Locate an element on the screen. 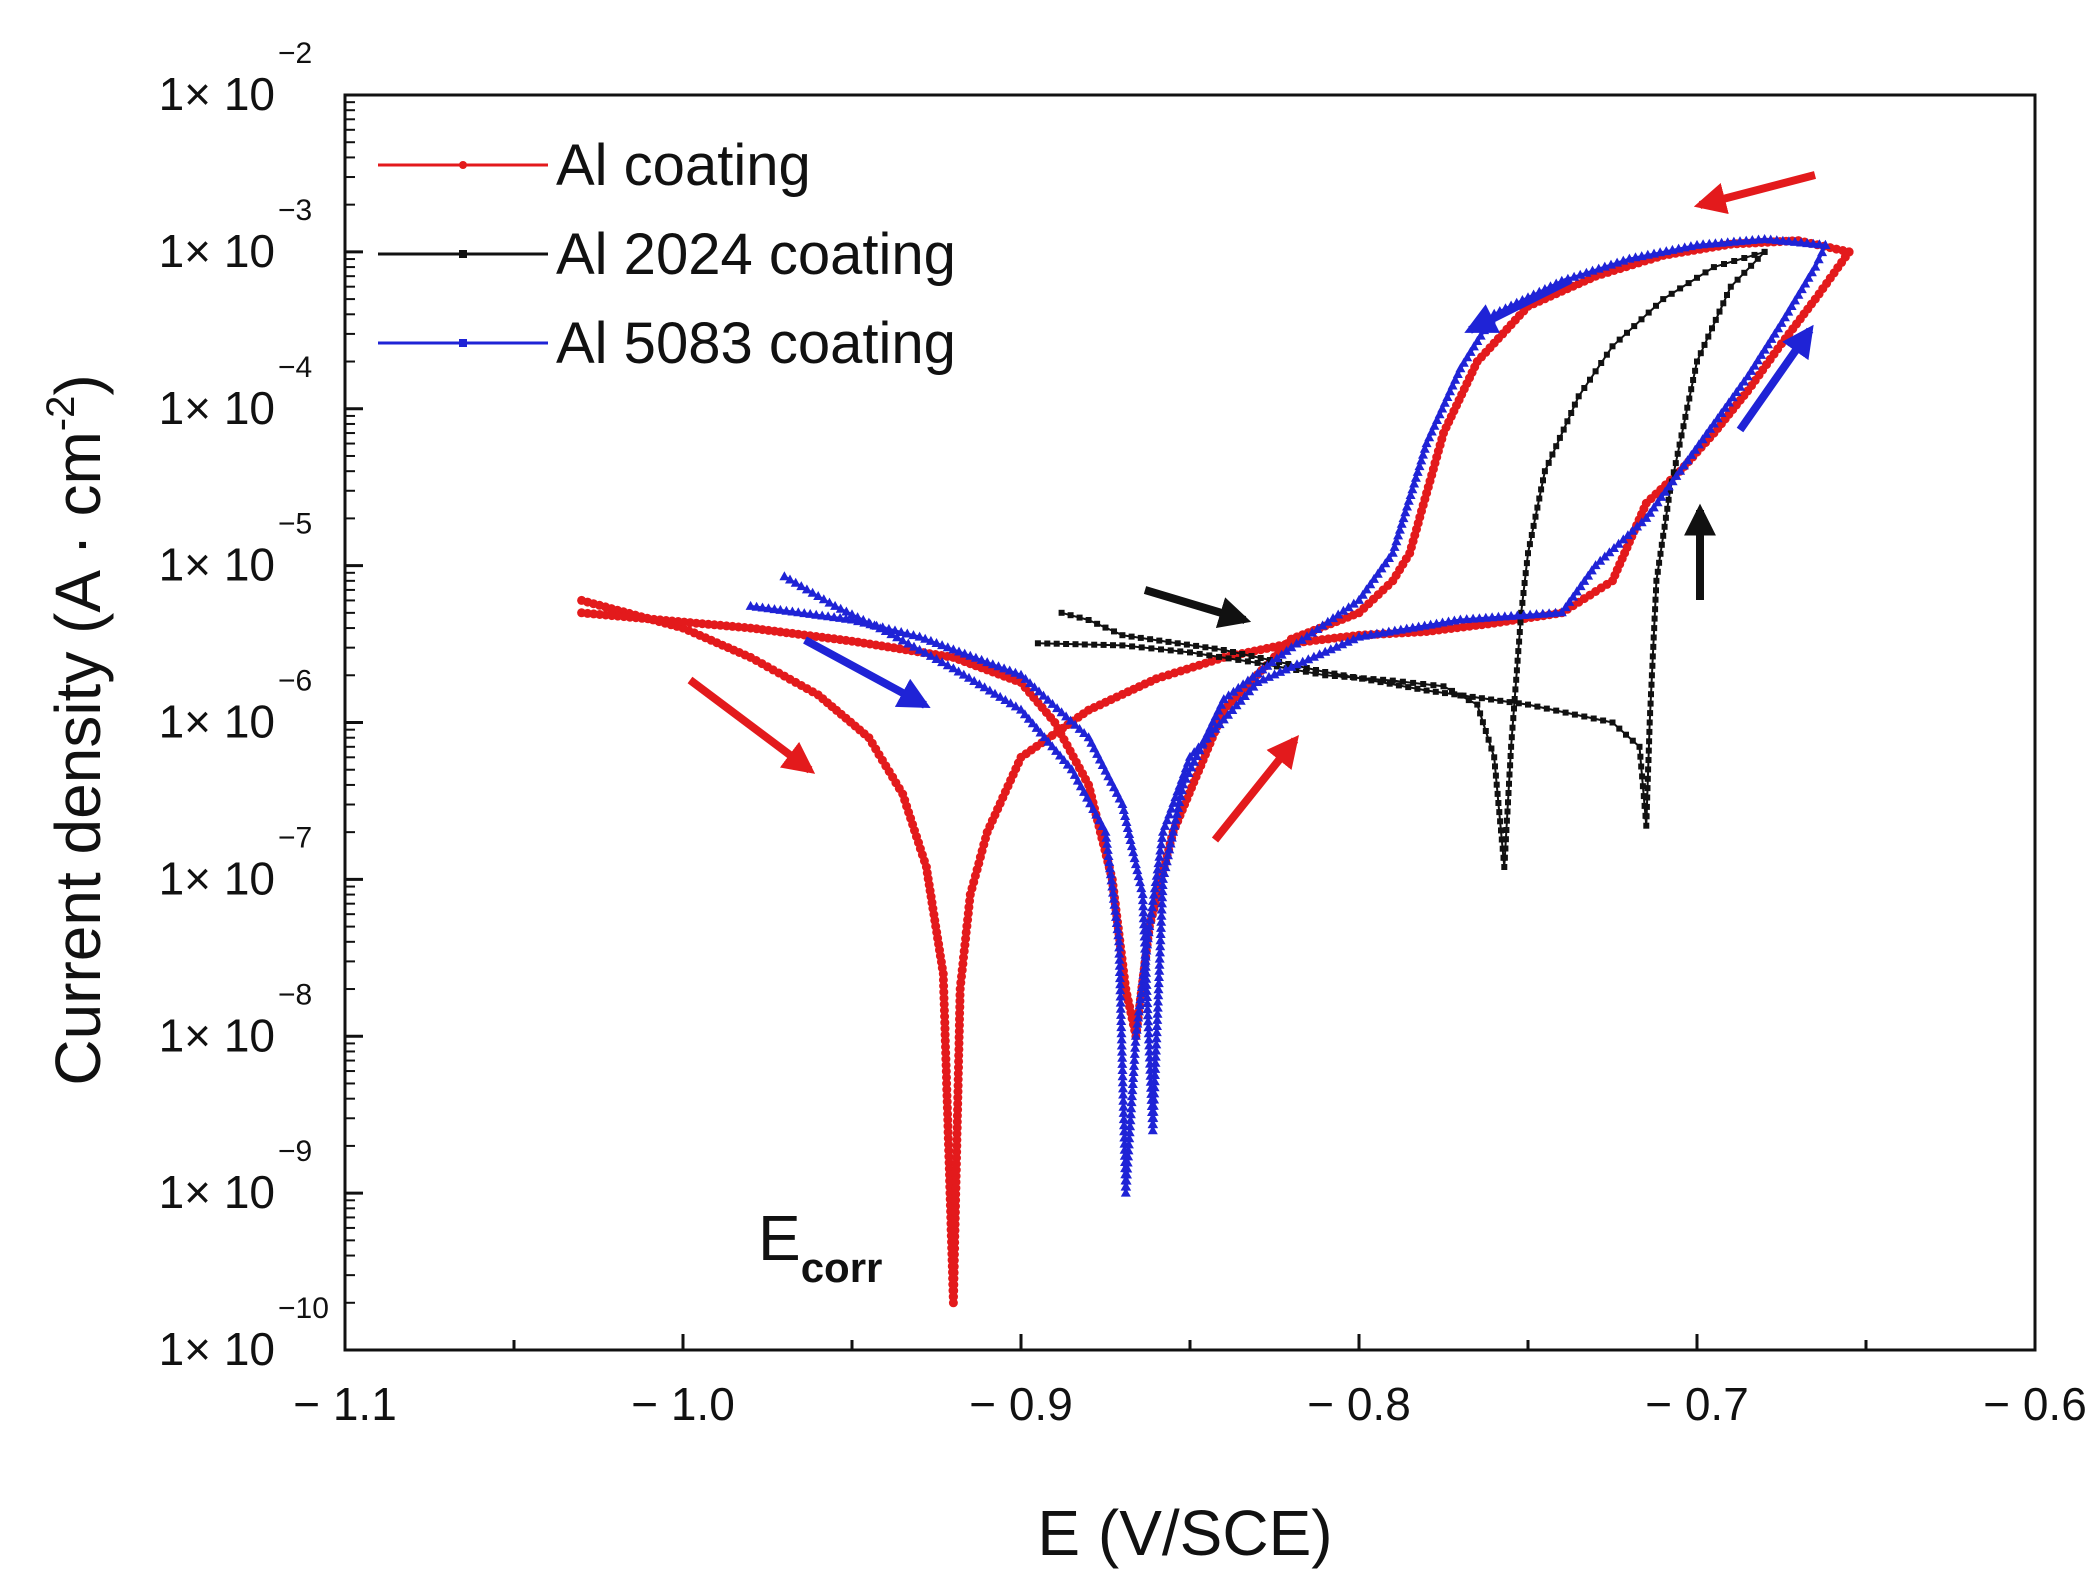 The height and width of the screenshot is (1593, 2088). y-tick-exponent: −4 is located at coordinates (295, 367).